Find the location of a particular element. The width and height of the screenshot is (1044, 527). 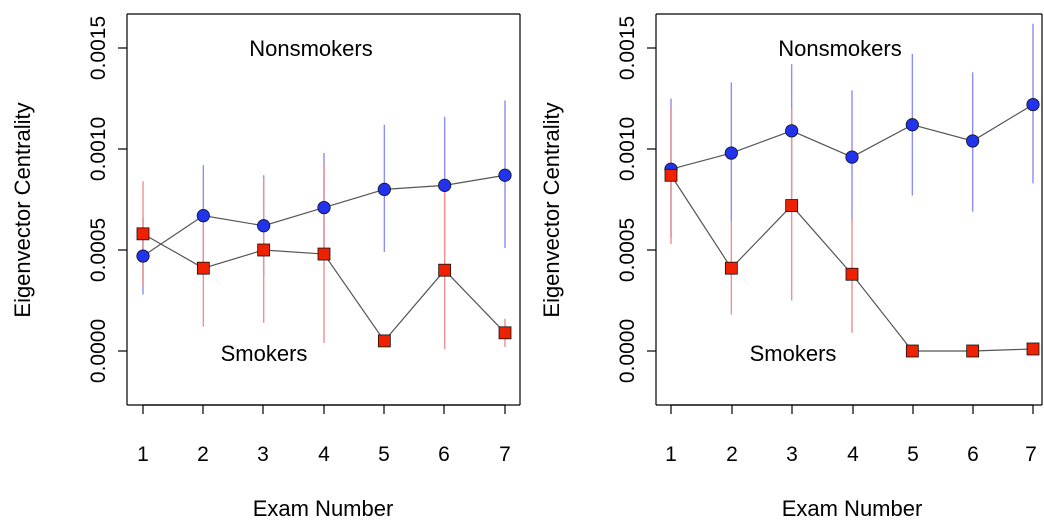

point-markers is located at coordinates (324, 258).